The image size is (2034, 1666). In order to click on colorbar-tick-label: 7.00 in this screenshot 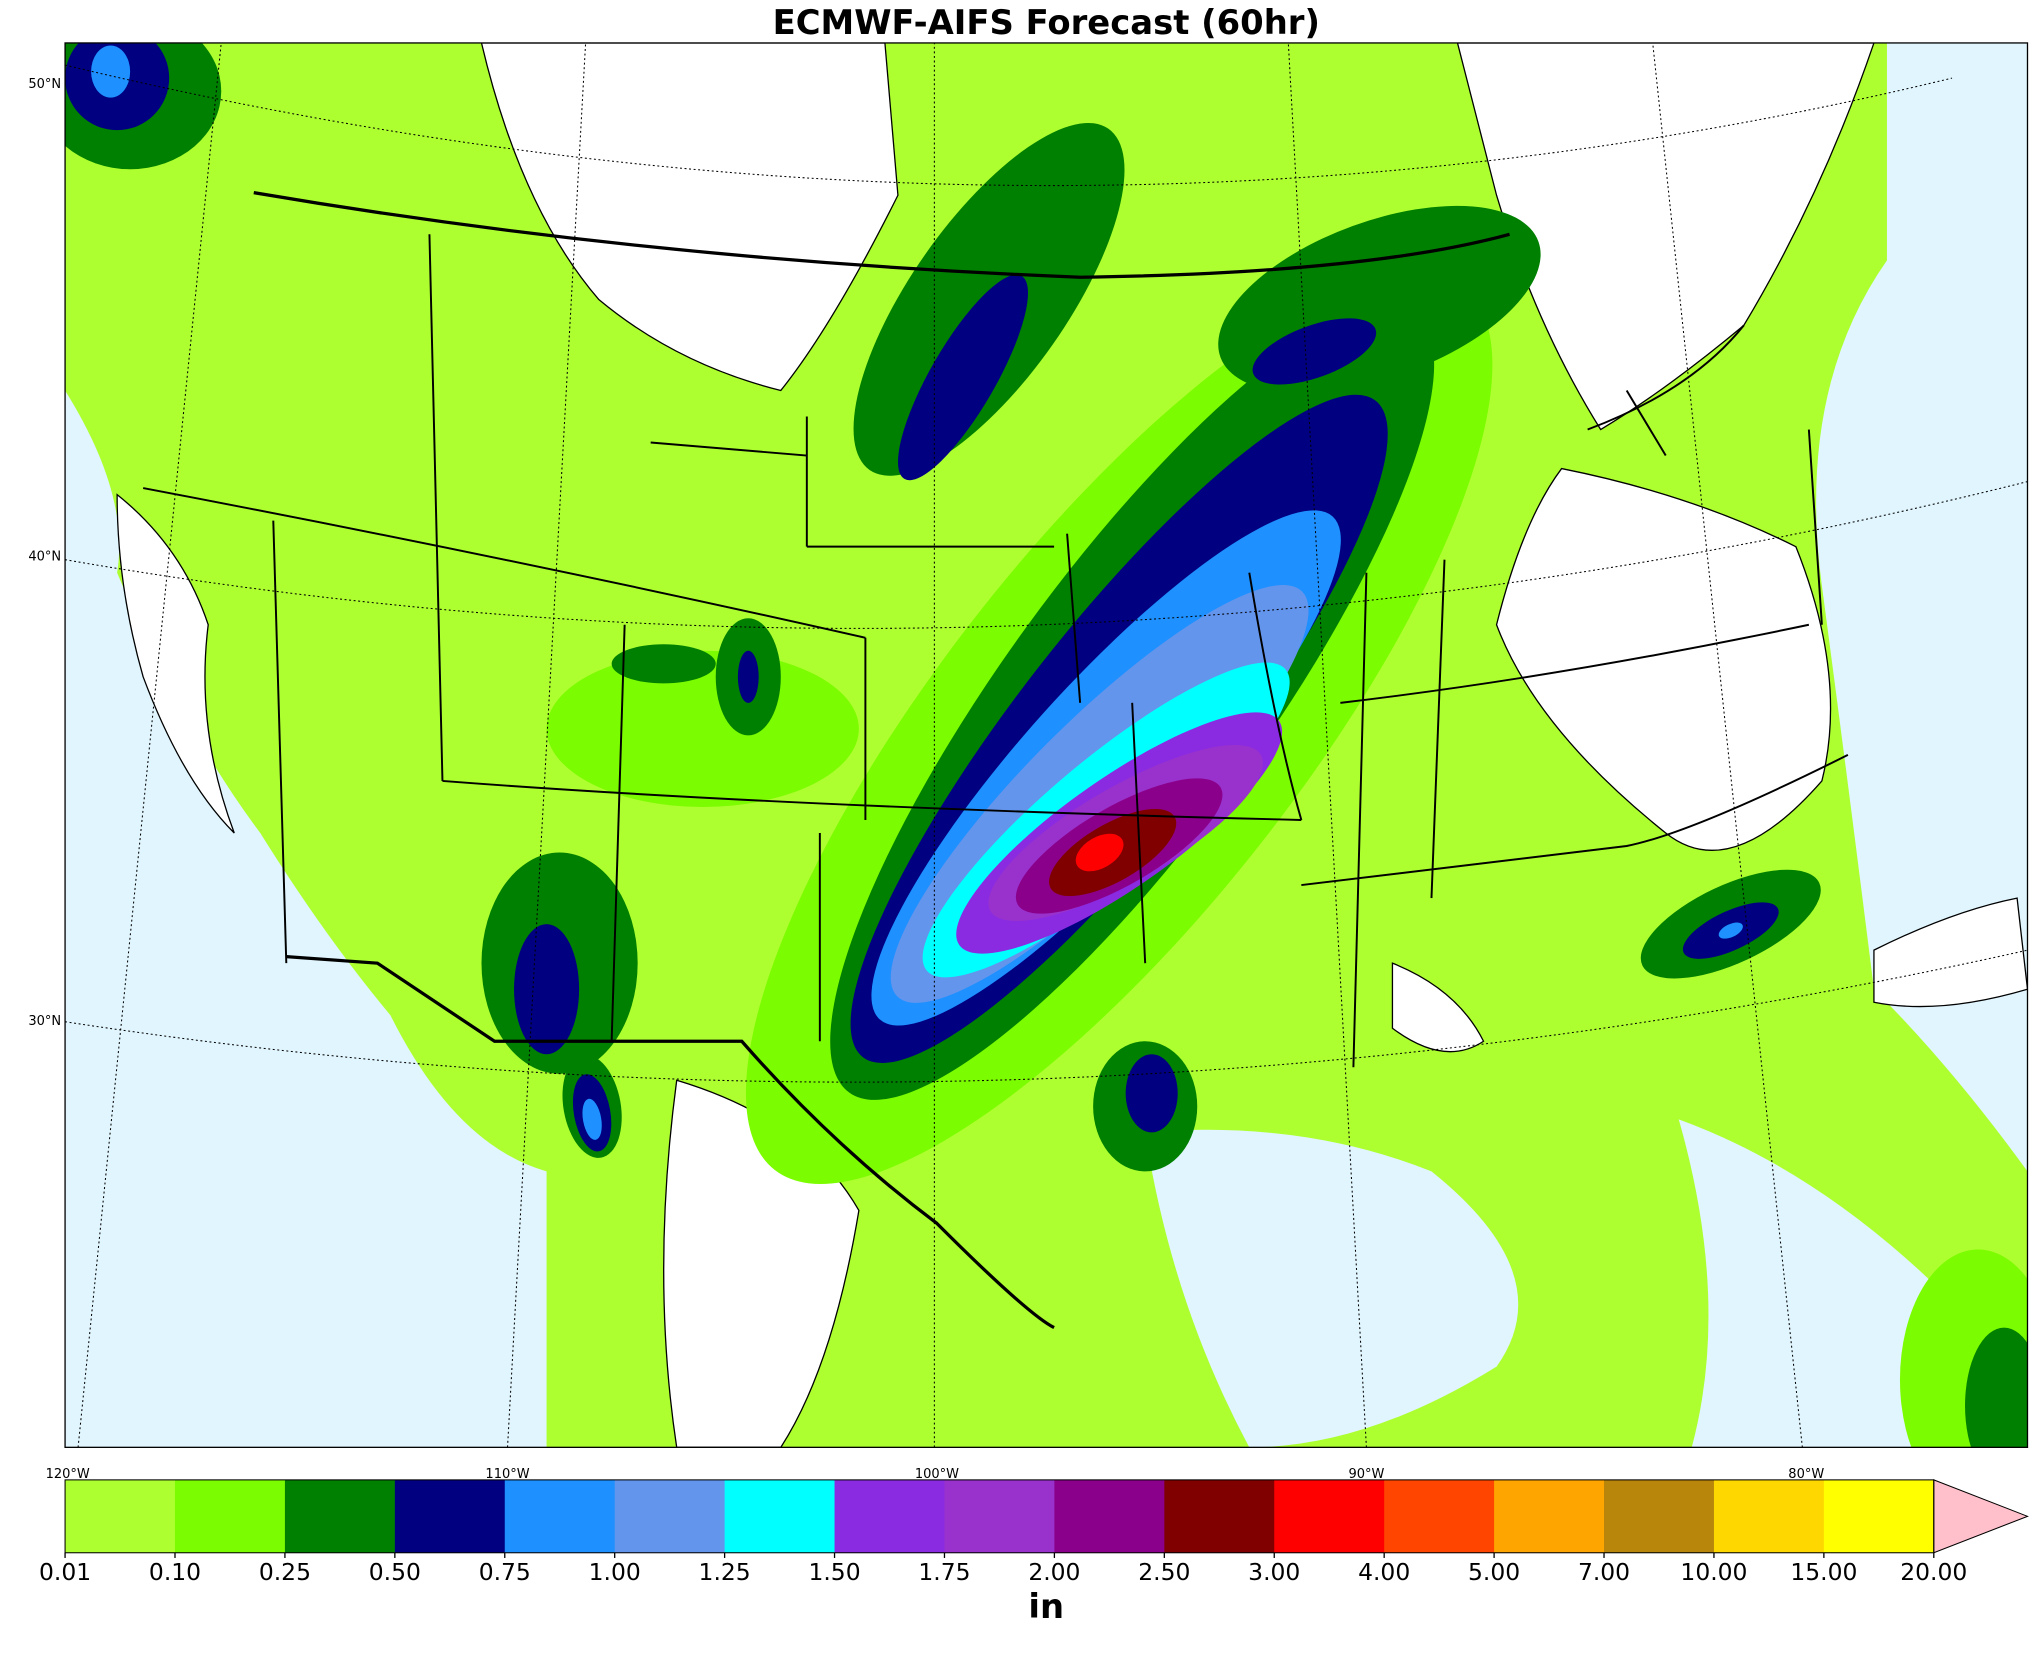, I will do `click(1604, 1572)`.